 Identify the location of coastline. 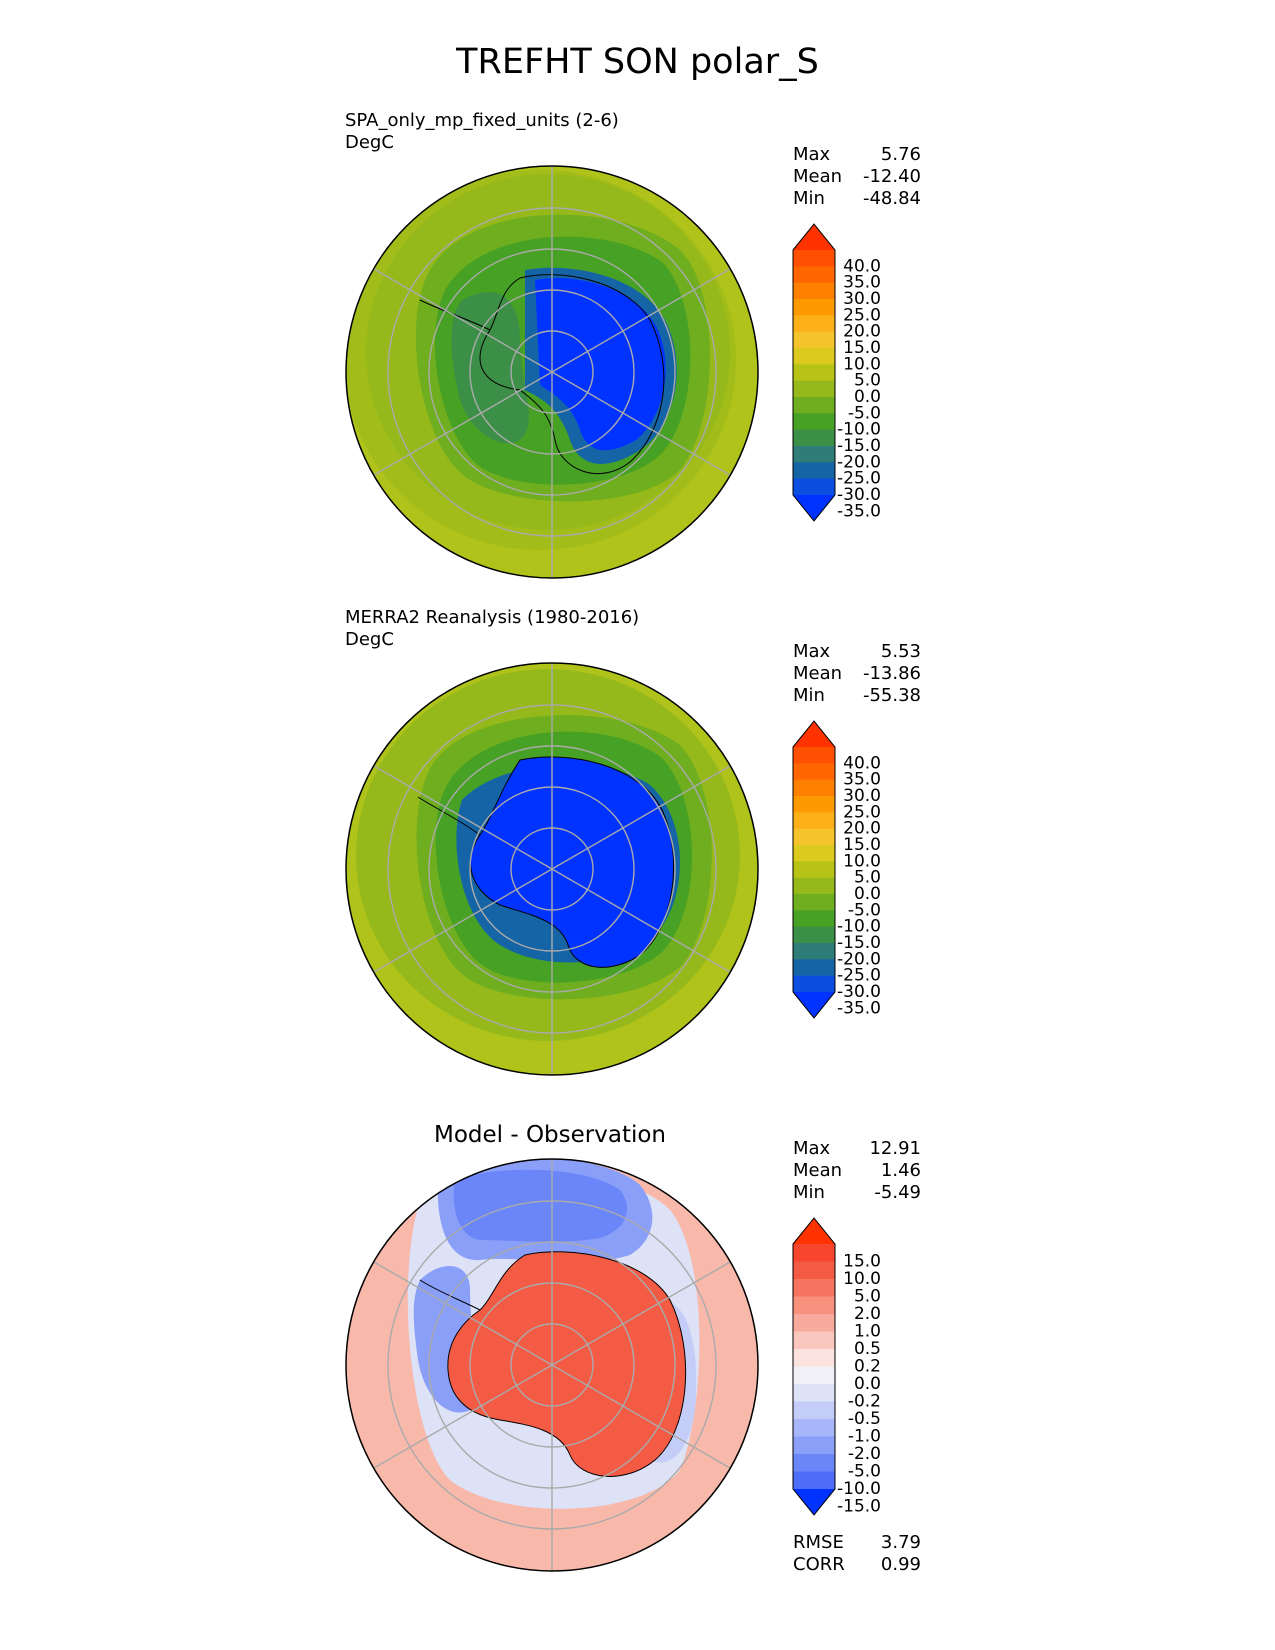
(542, 374).